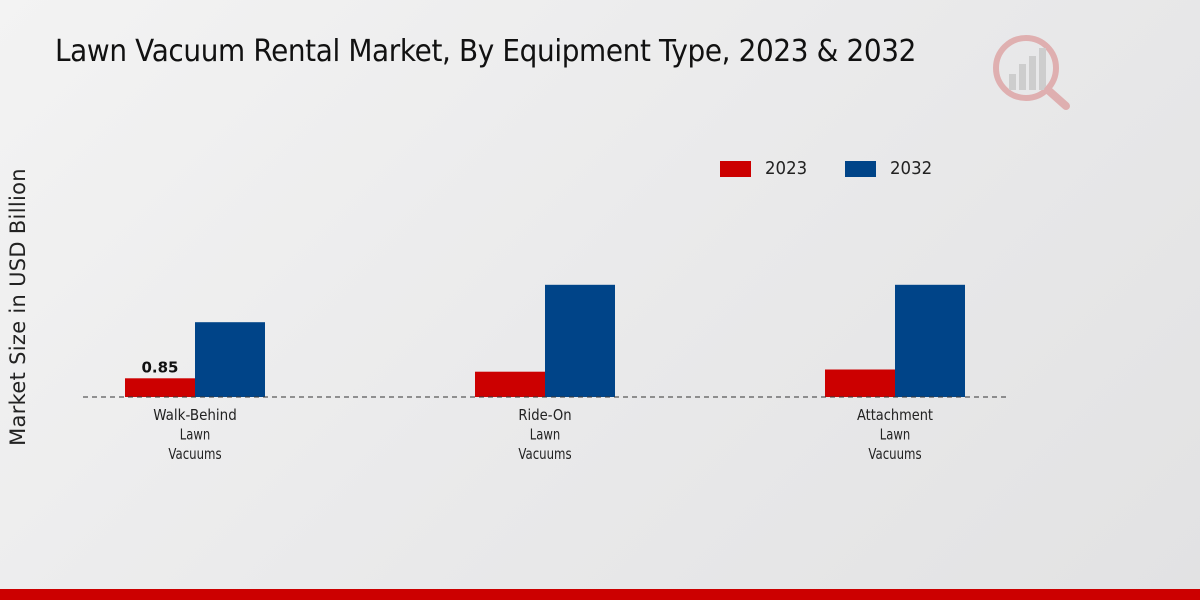  I want to click on x-tick-label-3-line-3: Vacuums, so click(894, 454).